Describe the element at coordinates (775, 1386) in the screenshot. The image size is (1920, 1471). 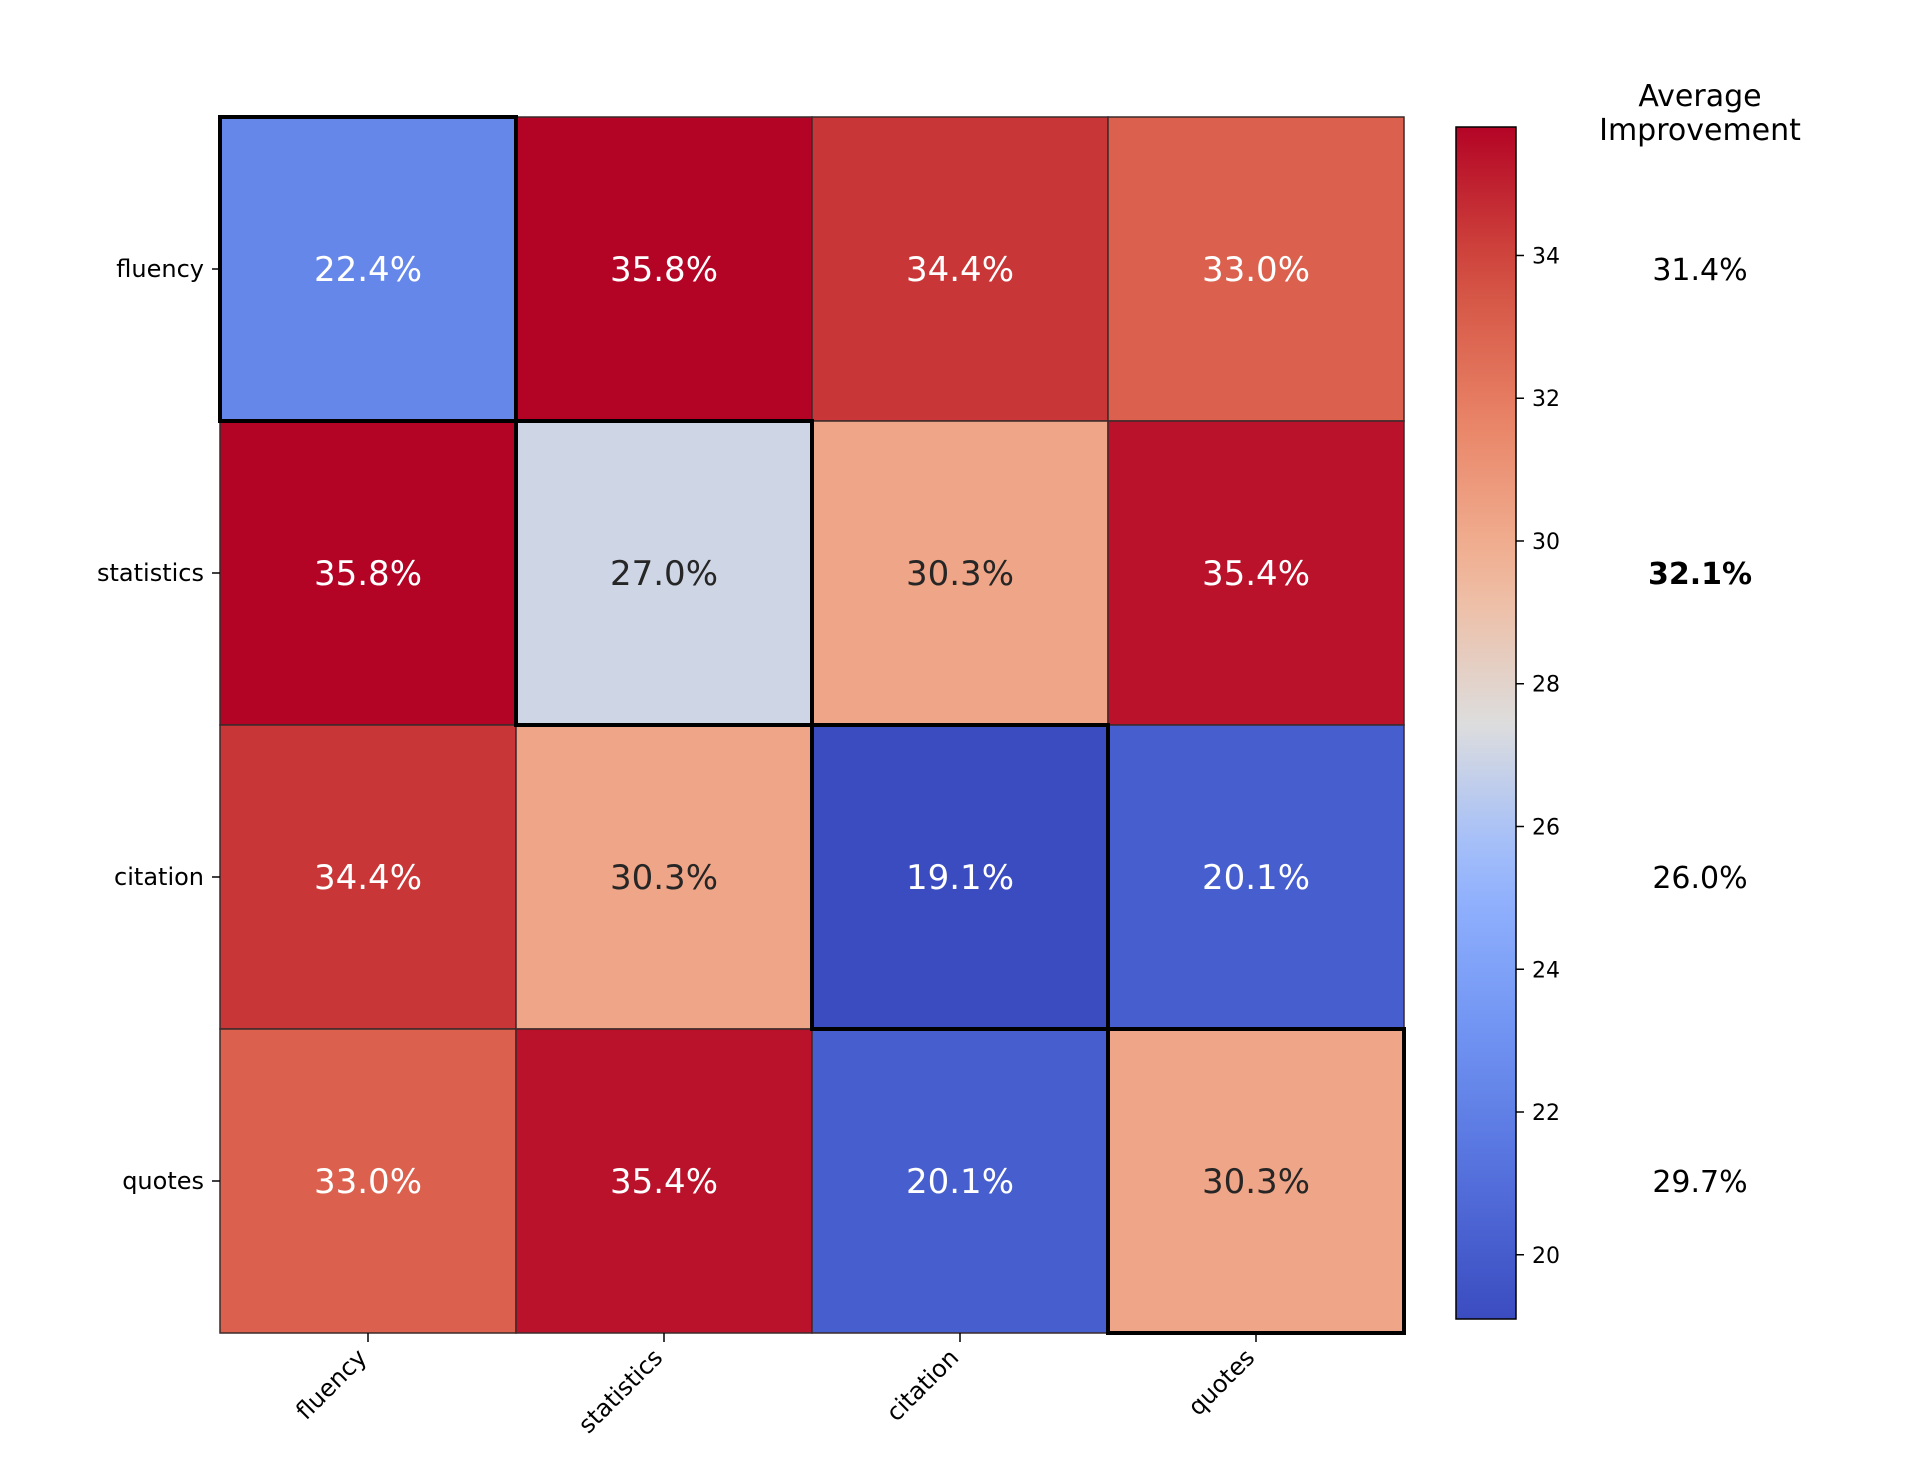
I see `column-tick-labels: fluency statistics citation quotes` at that location.